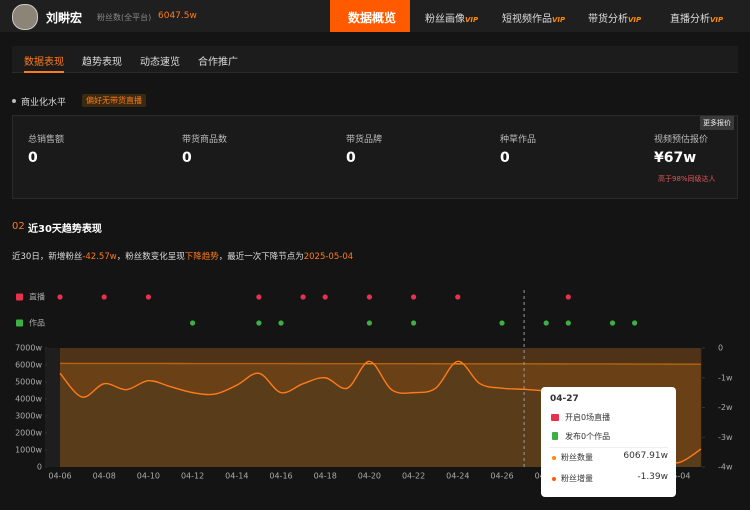 The height and width of the screenshot is (510, 750). Describe the element at coordinates (280, 476) in the screenshot. I see `x-tick-label: 04-16` at that location.